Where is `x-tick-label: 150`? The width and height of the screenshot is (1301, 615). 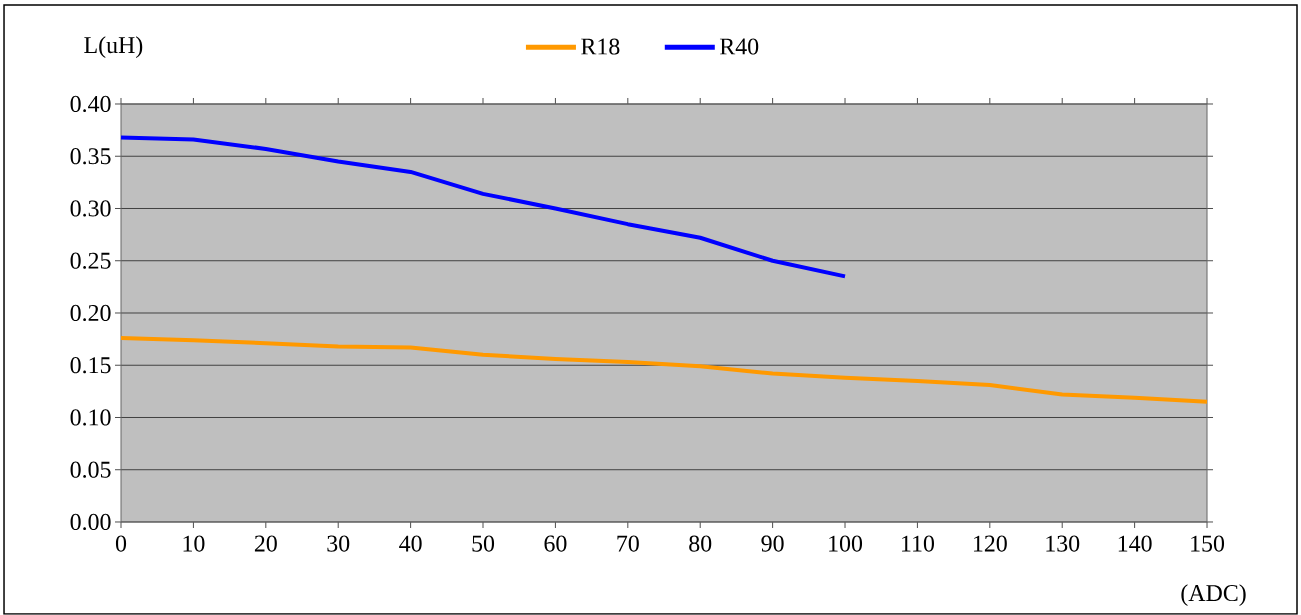 x-tick-label: 150 is located at coordinates (1208, 543).